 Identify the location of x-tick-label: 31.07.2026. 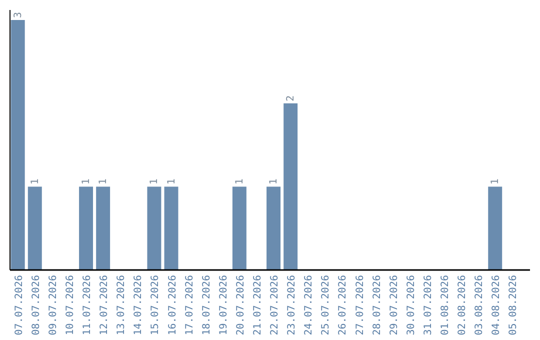
(428, 305).